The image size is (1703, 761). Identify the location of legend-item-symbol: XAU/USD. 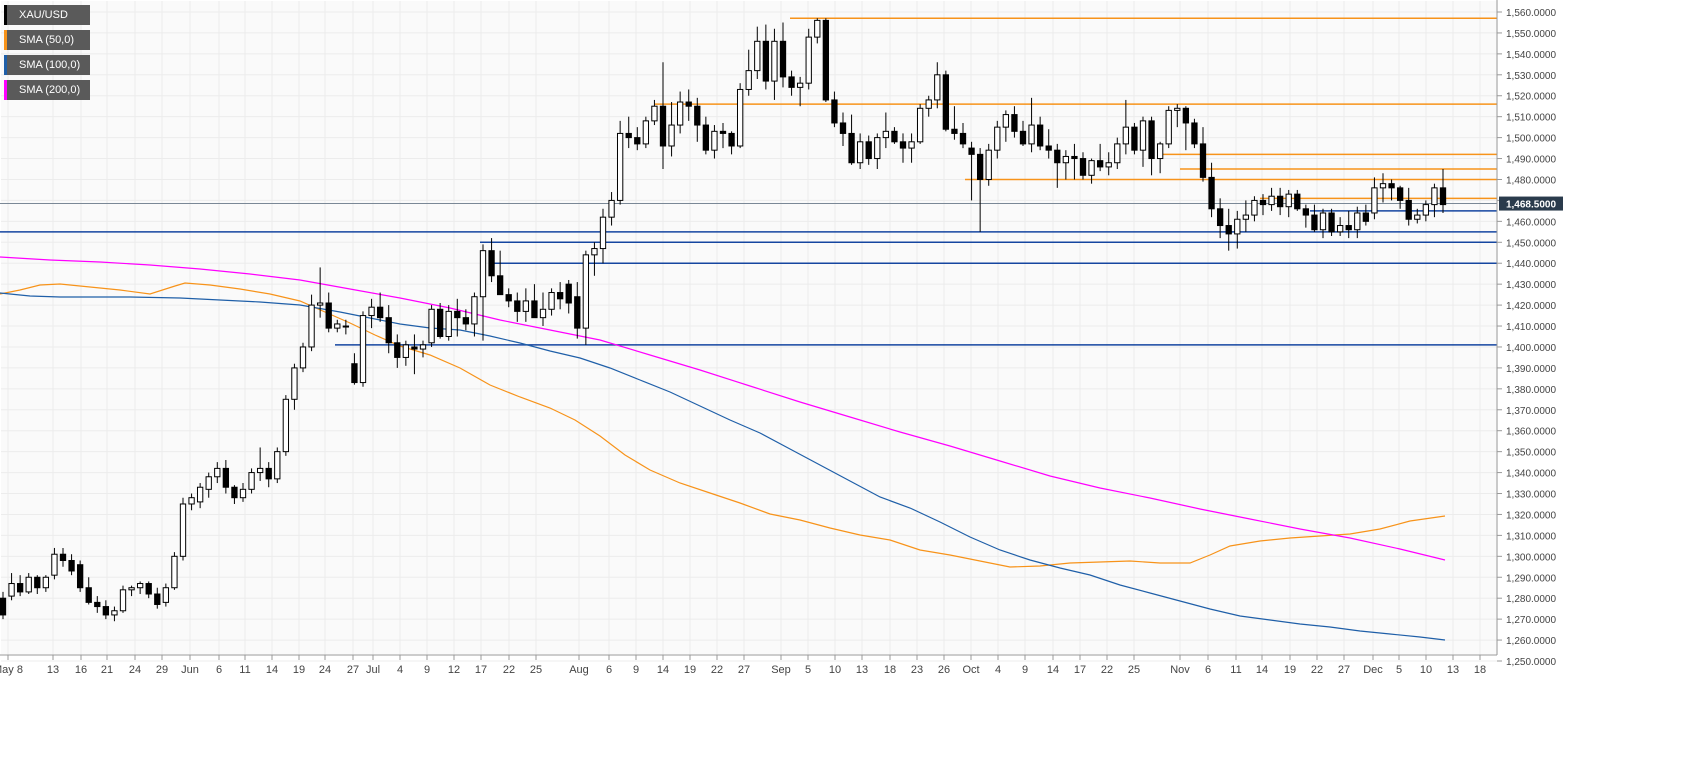
(47, 15).